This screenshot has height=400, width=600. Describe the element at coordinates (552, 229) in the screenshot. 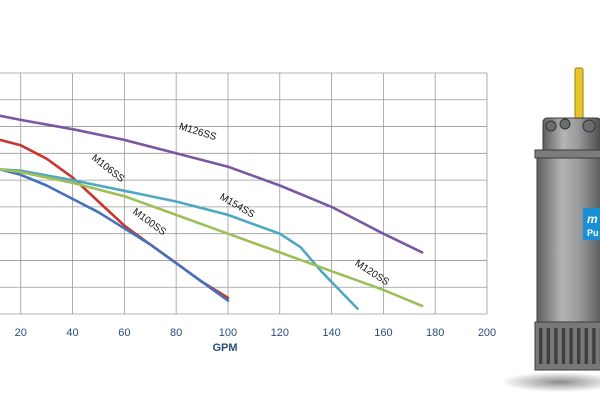

I see `pump-illustration: m Pu` at that location.